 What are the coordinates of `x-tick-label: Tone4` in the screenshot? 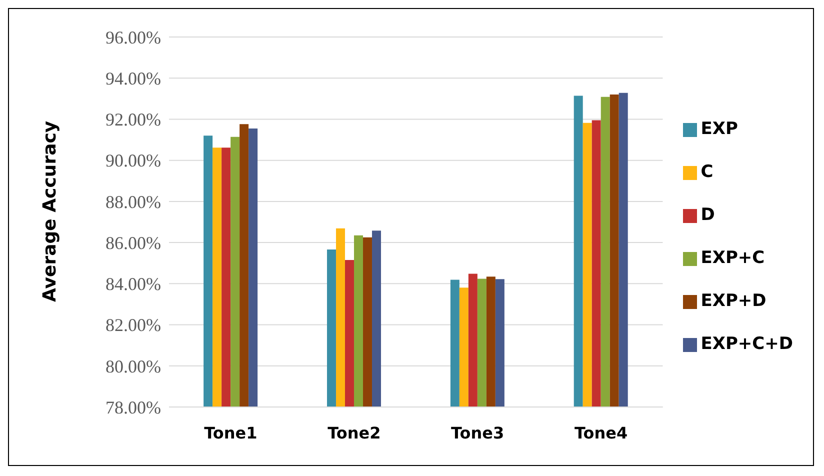 It's located at (601, 432).